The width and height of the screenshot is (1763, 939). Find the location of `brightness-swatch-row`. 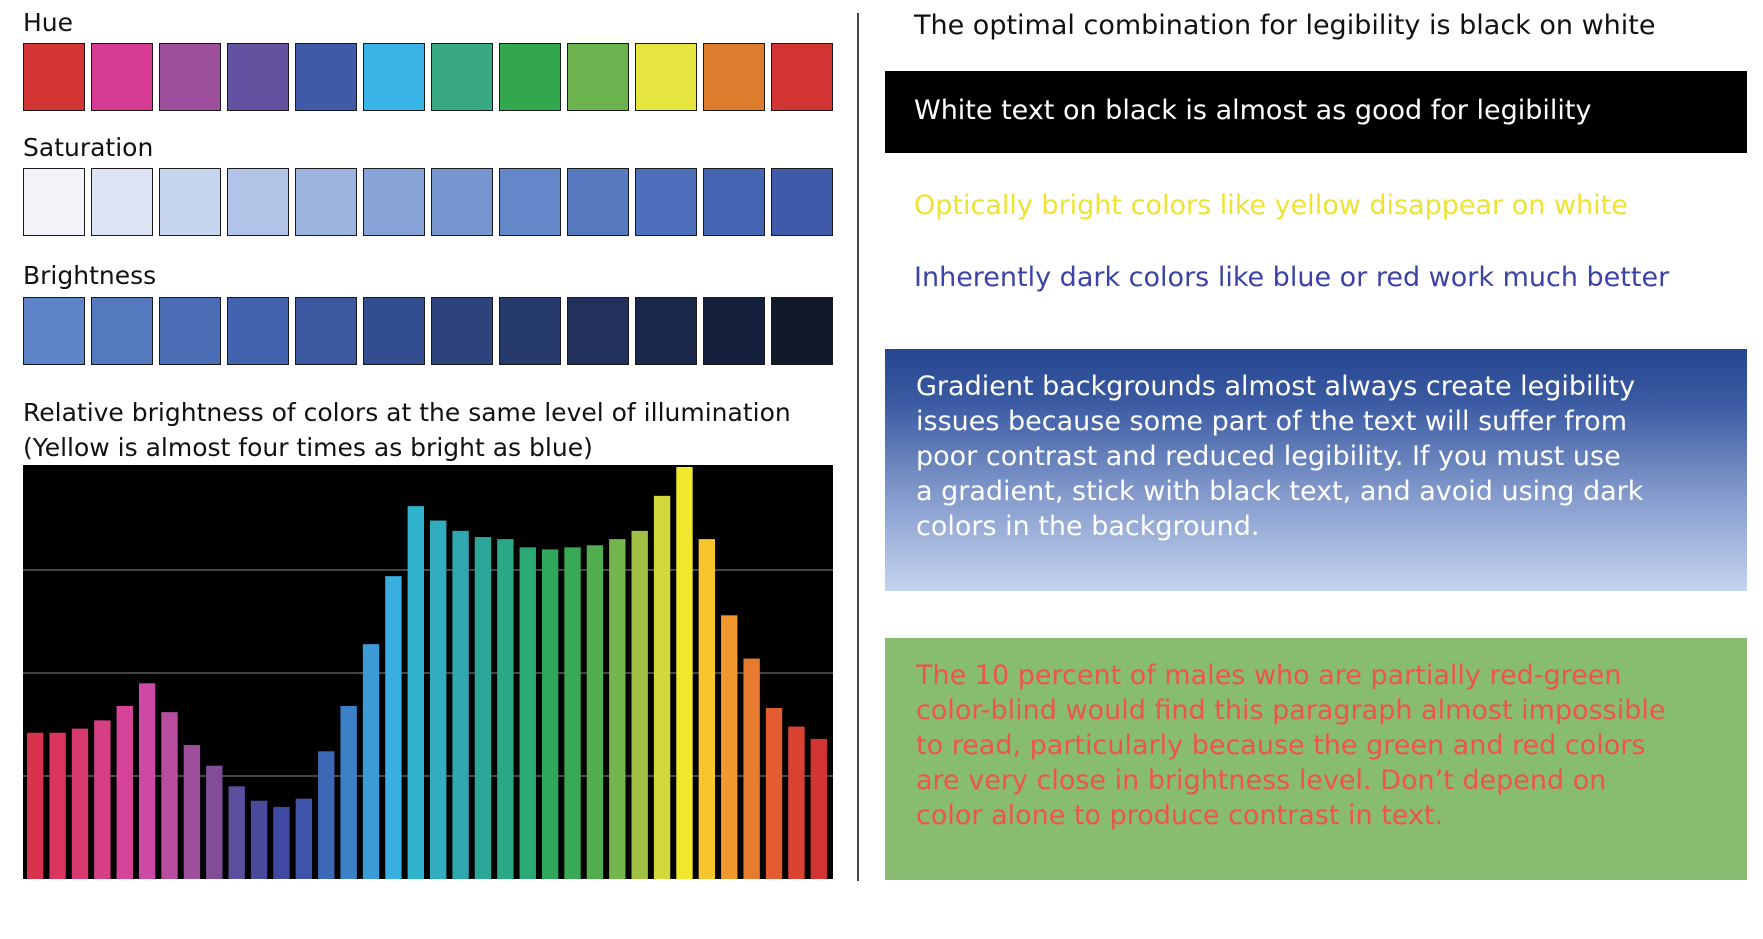

brightness-swatch-row is located at coordinates (428, 331).